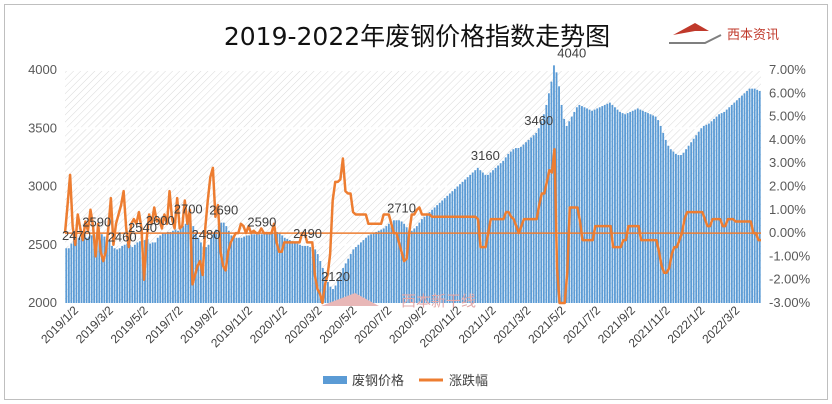 This screenshot has height=404, width=832. Describe the element at coordinates (42, 69) in the screenshot. I see `y-left-tick-label: 4000` at that location.